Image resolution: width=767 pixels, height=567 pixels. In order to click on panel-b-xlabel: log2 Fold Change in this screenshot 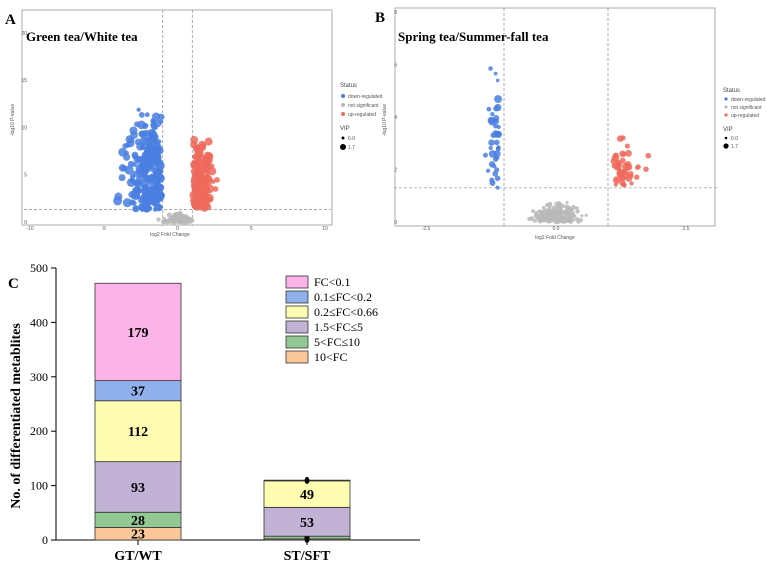, I will do `click(555, 238)`.